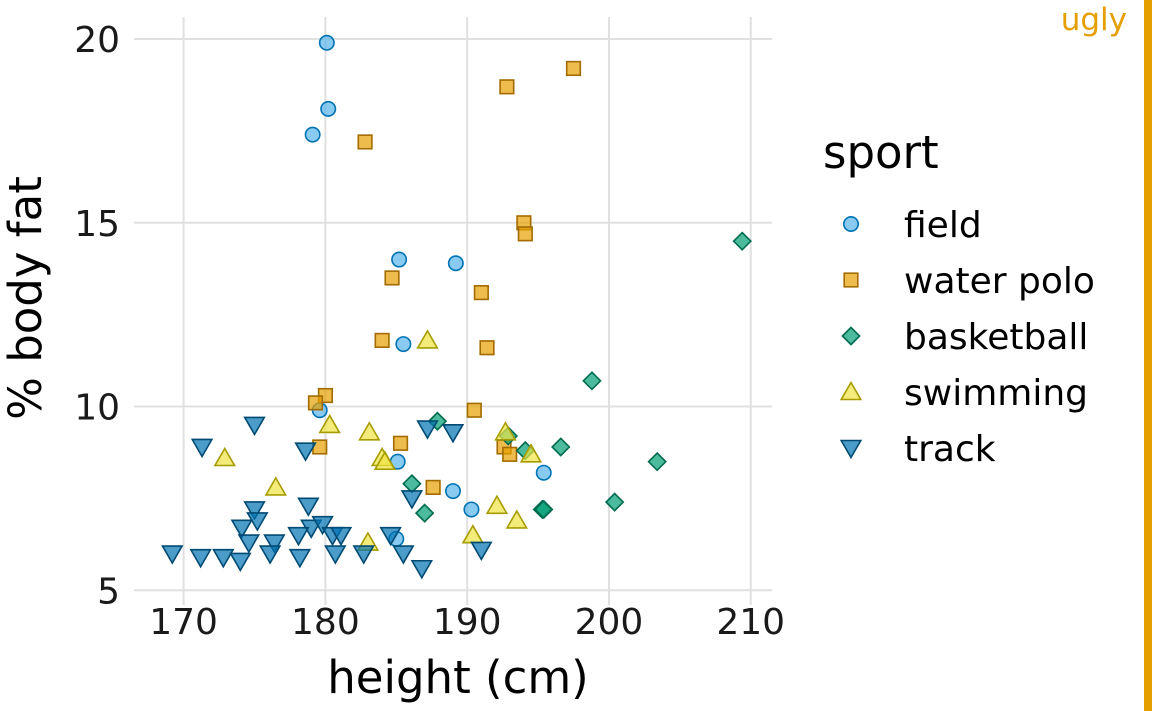  I want to click on legend-title: sport, so click(881, 152).